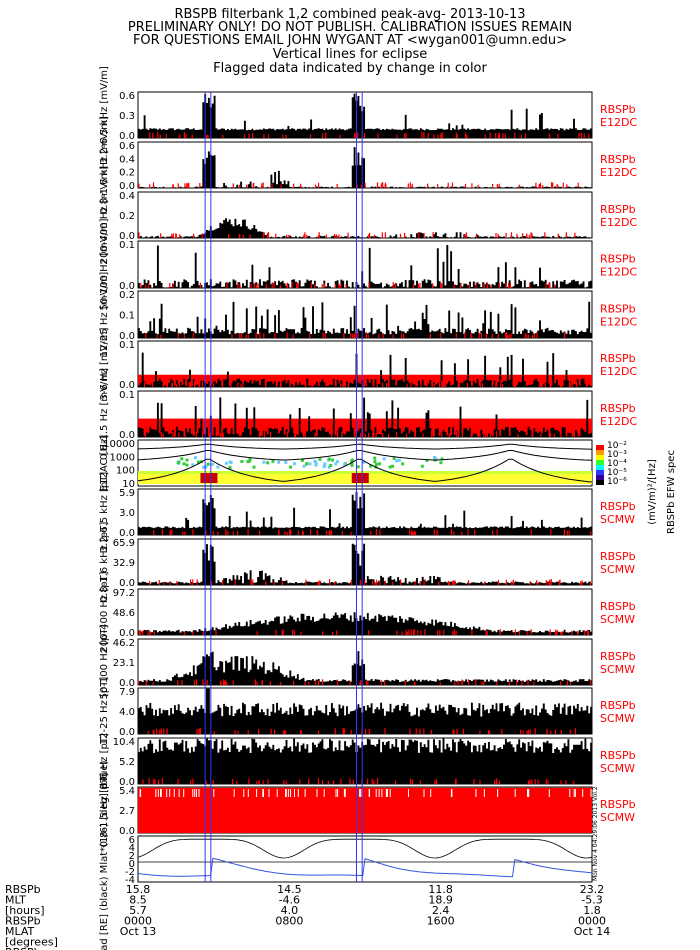  What do you see at coordinates (618, 358) in the screenshot?
I see `e12dc-3-6hz-tag-probe: RBSPb` at bounding box center [618, 358].